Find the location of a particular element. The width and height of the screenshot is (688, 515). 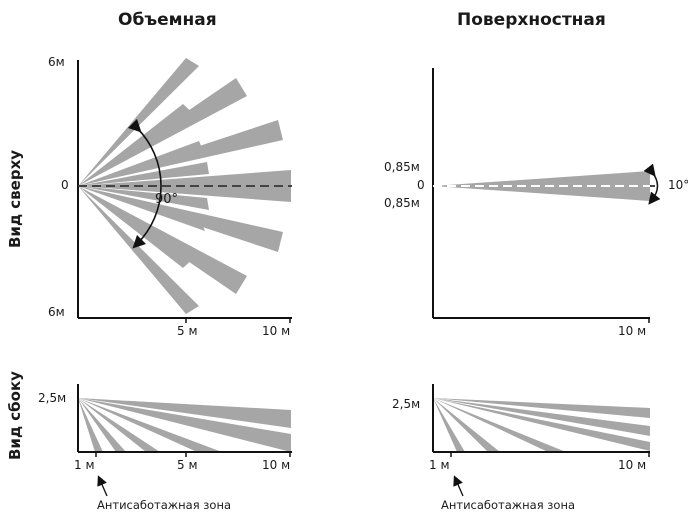

surface-side-view-beams is located at coordinates (541, 425).